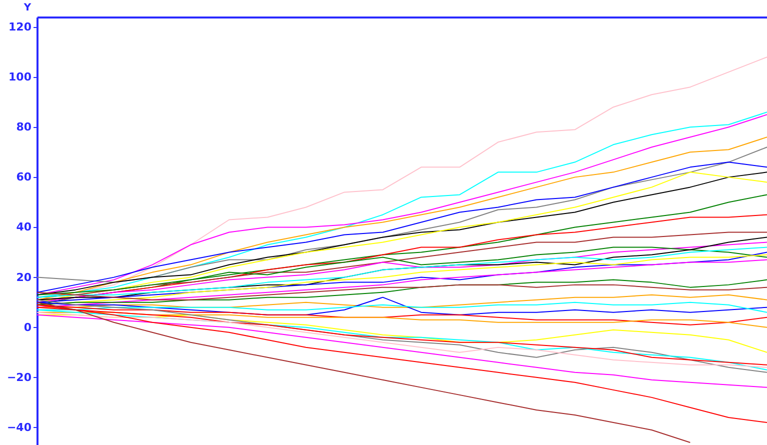 This screenshot has height=445, width=767. Describe the element at coordinates (19, 377) in the screenshot. I see `y-tick-label: −20` at that location.